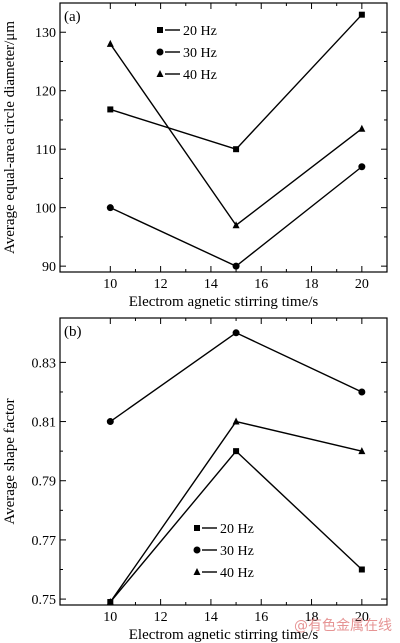  I want to click on y-tick-label: 100, so click(45, 209).